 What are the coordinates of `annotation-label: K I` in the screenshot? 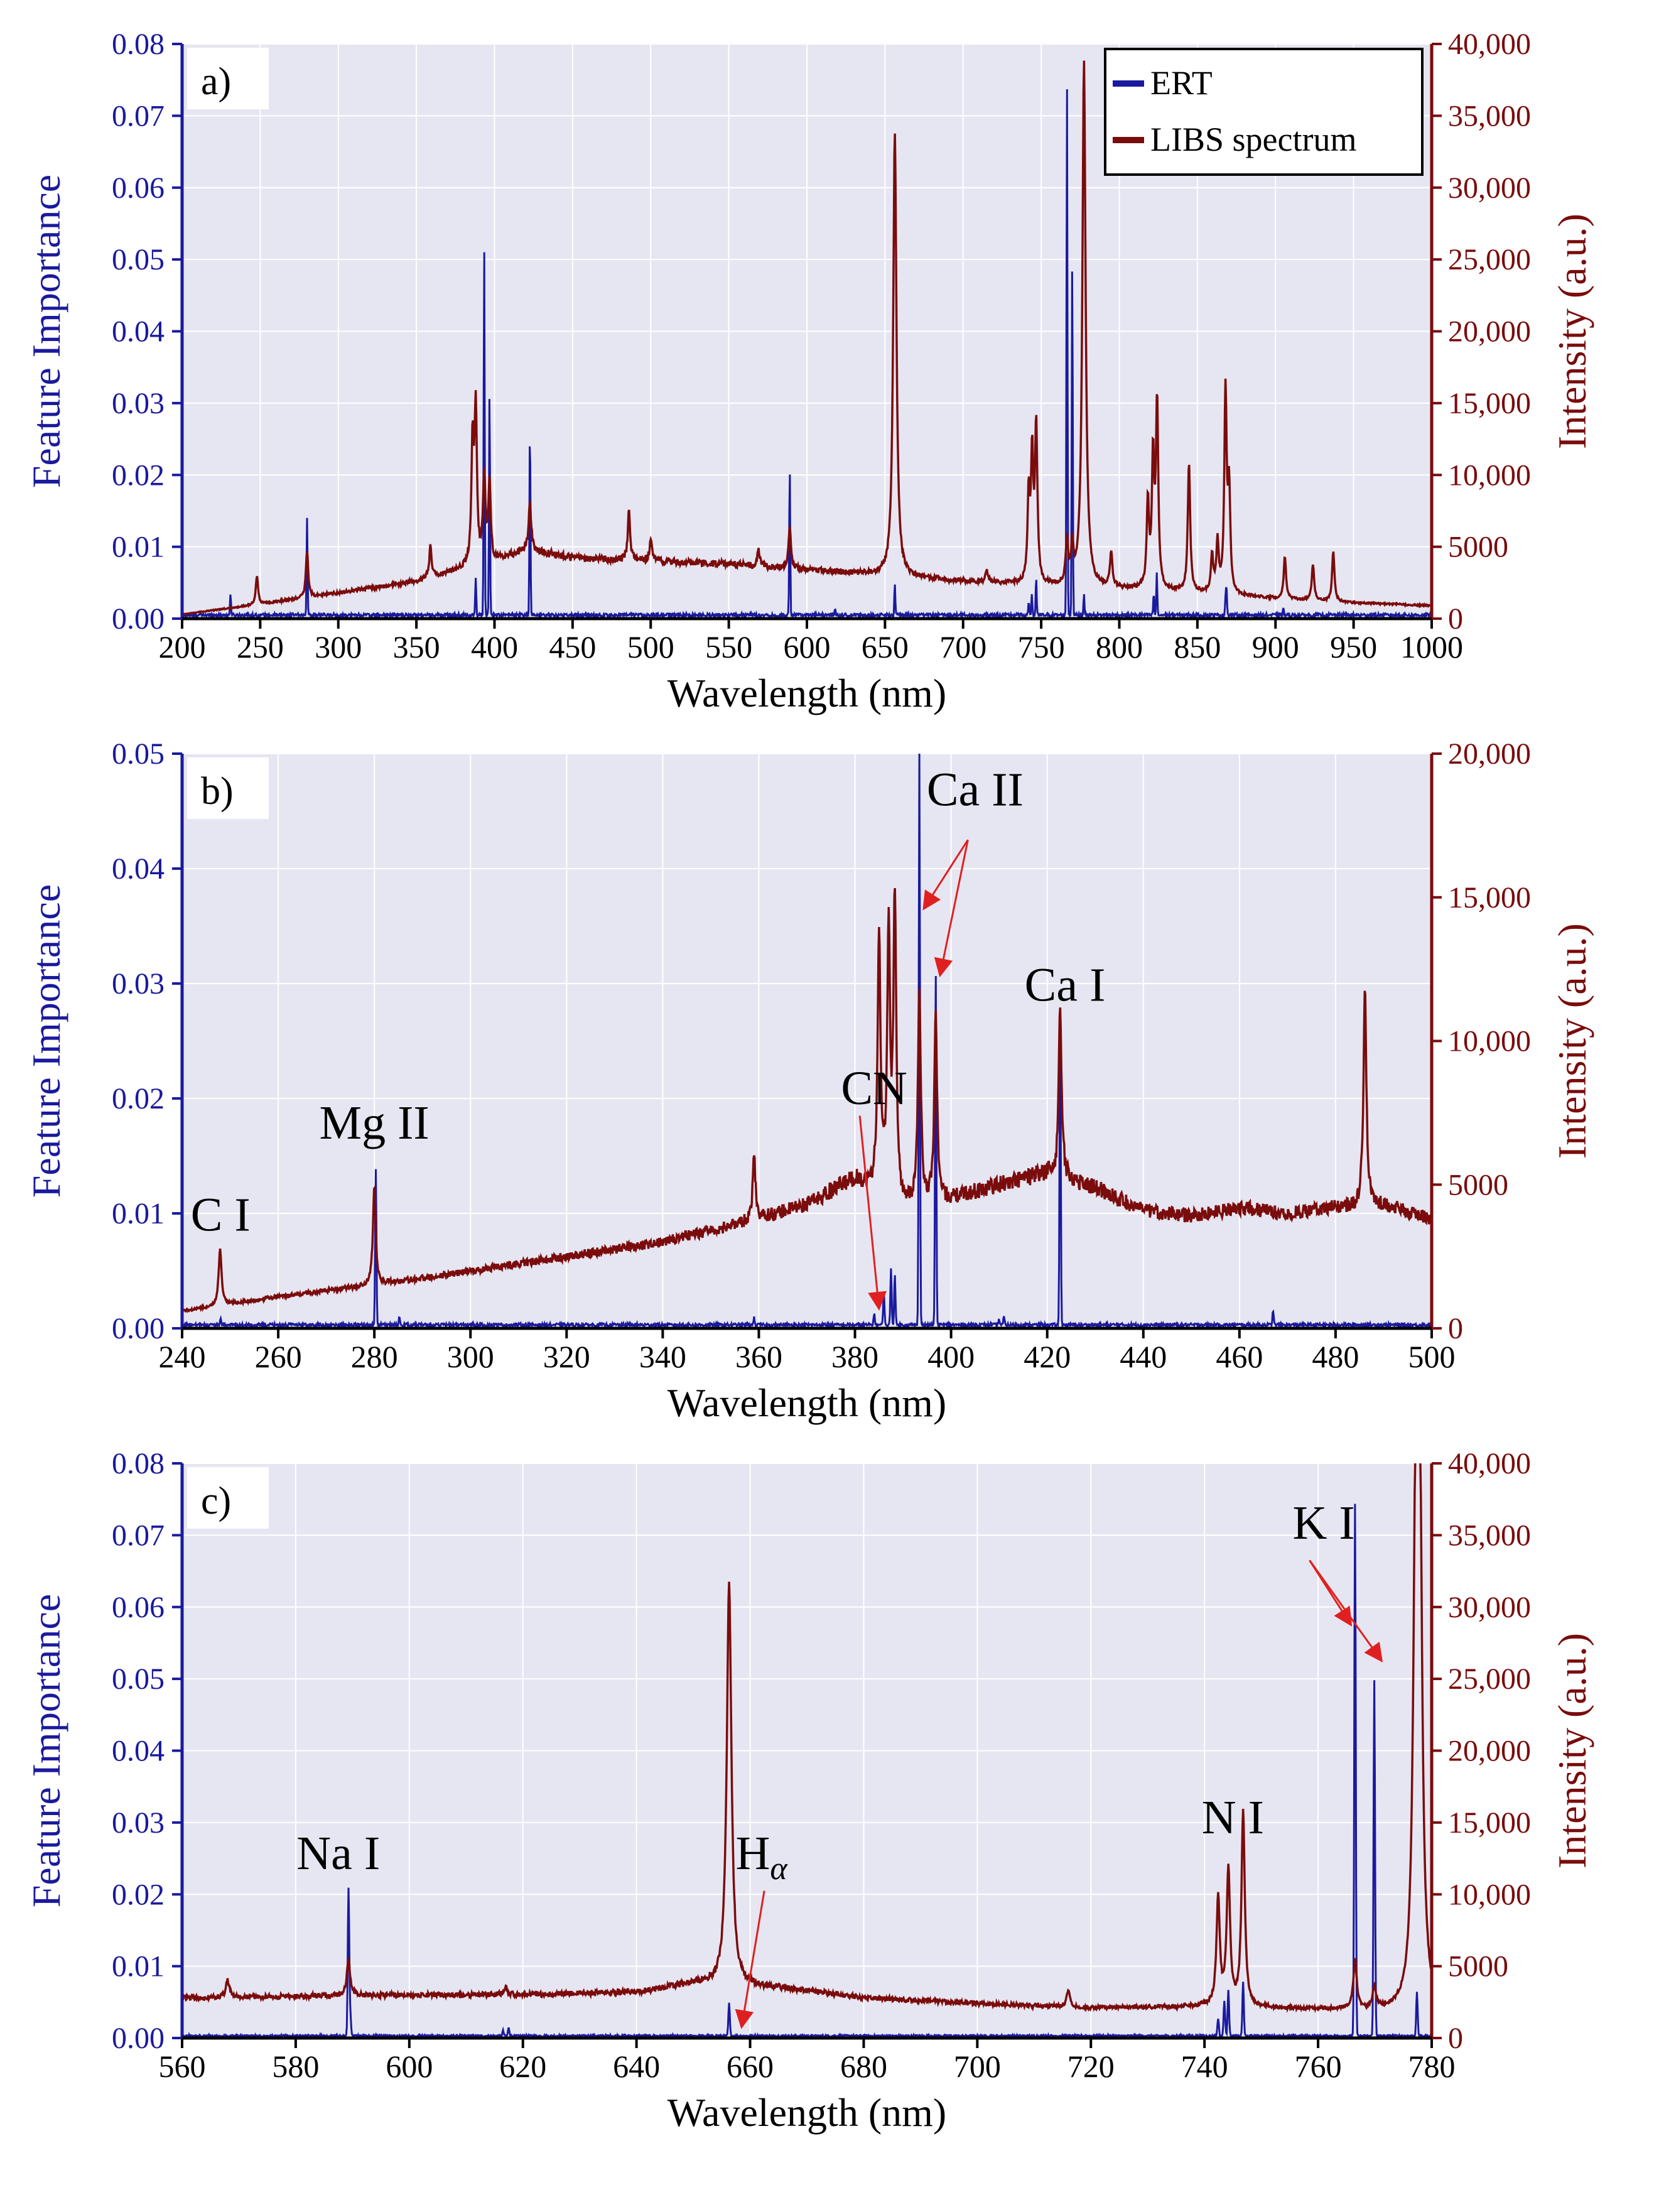 It's located at (1324, 1523).